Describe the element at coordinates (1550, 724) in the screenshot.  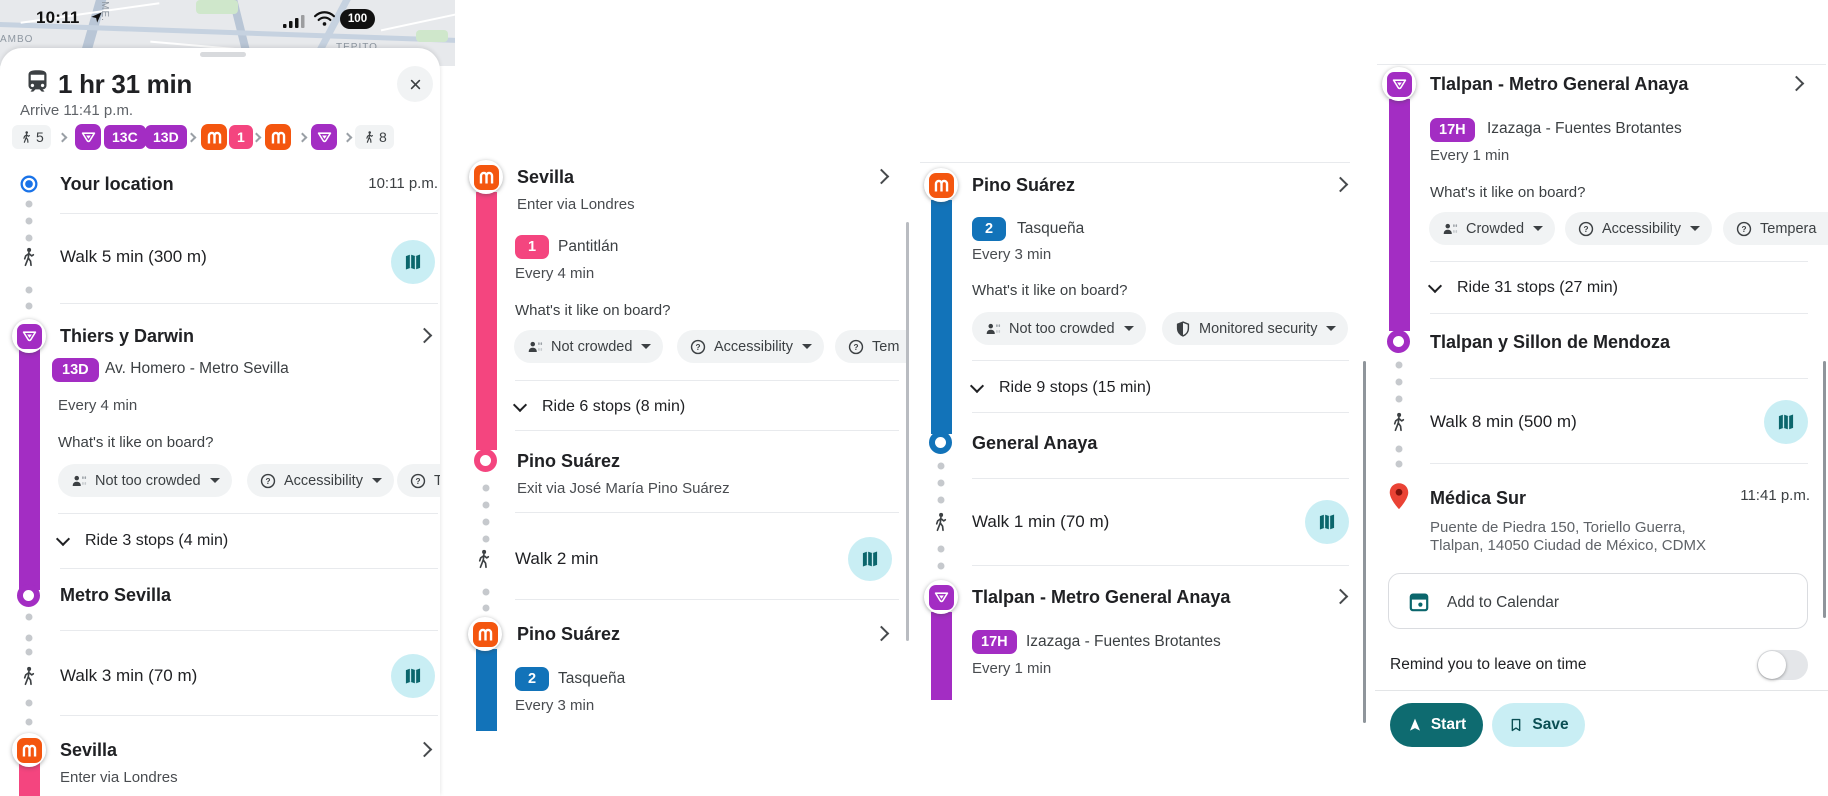
I see `save-label: Save` at that location.